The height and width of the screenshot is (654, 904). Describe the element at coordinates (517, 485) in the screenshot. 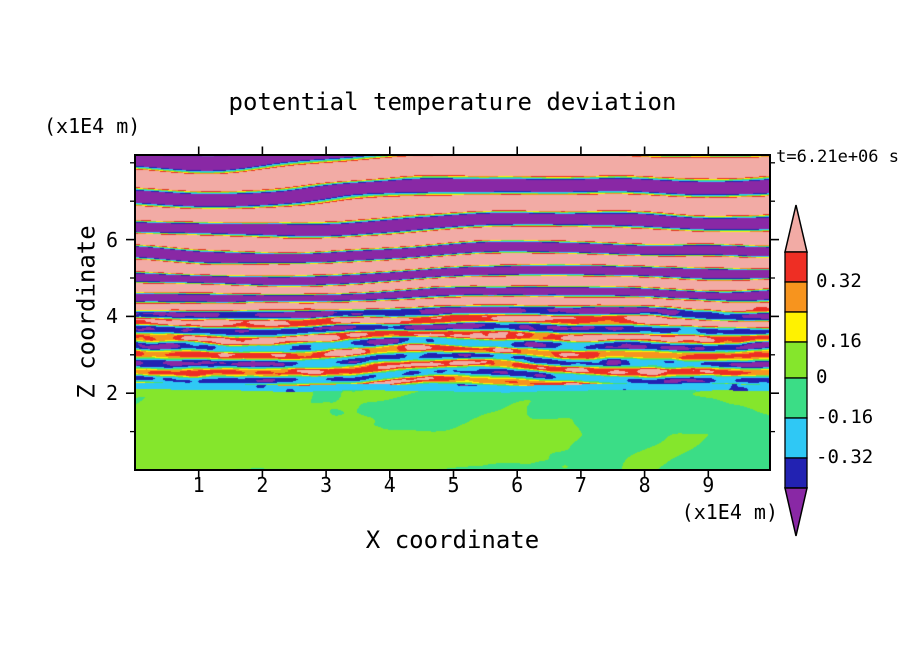

I see `x-tick-label: 6` at that location.